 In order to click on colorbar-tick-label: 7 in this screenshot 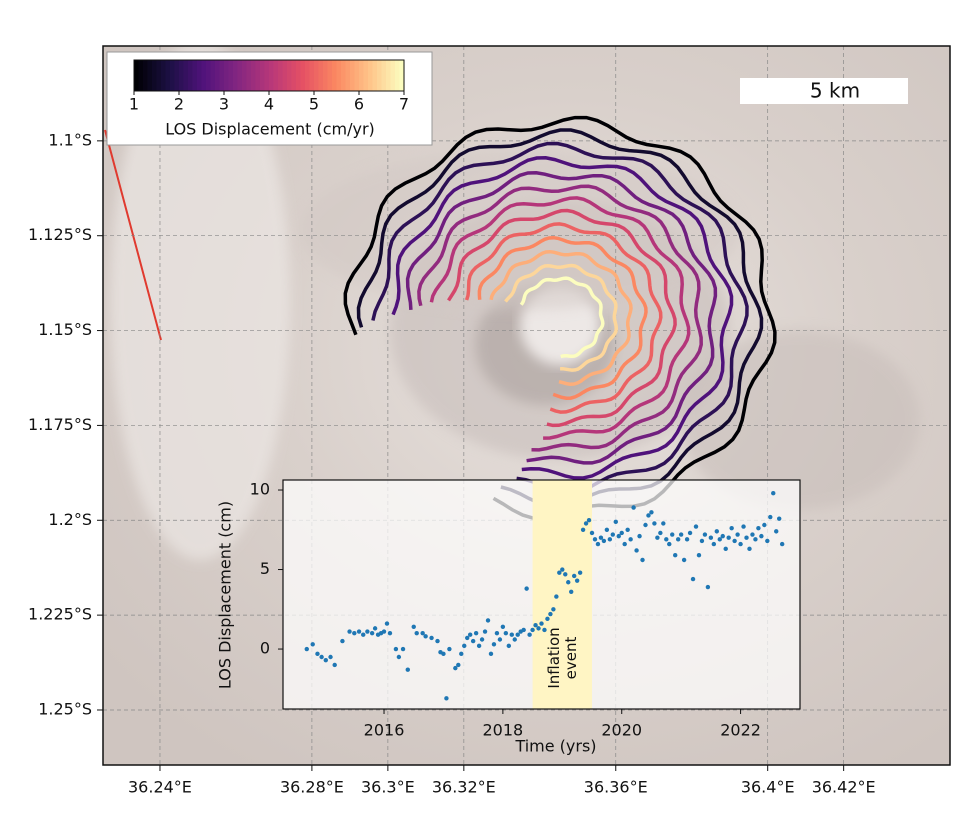, I will do `click(404, 104)`.